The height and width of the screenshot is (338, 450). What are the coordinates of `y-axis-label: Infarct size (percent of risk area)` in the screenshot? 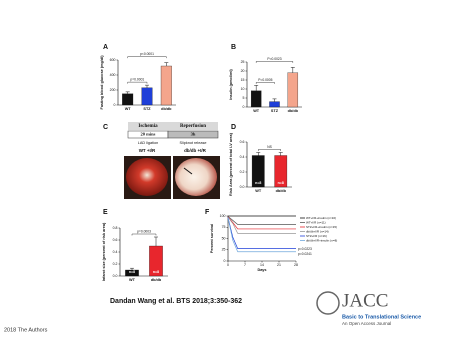 It's located at (104, 251).